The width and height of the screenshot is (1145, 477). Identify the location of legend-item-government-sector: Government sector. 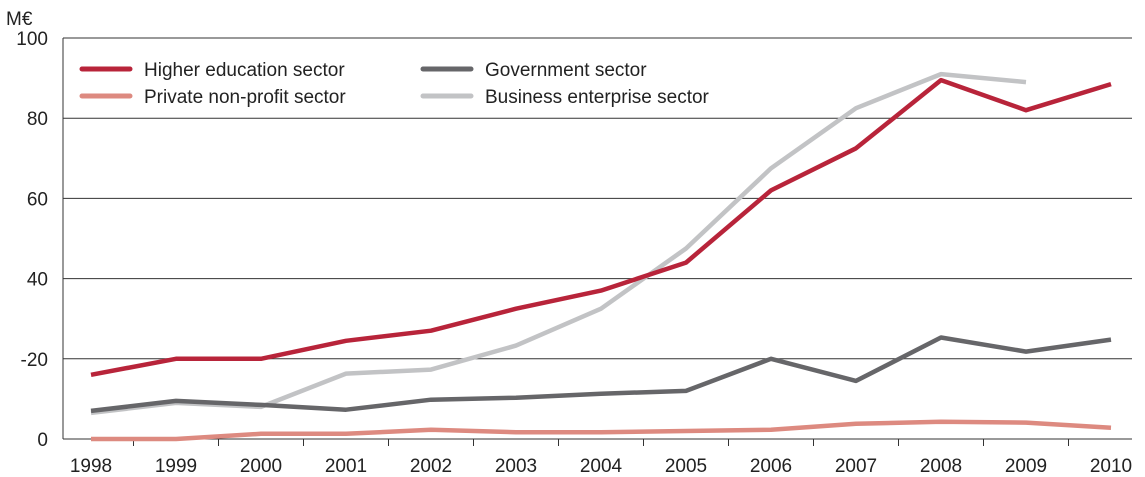
(533, 70).